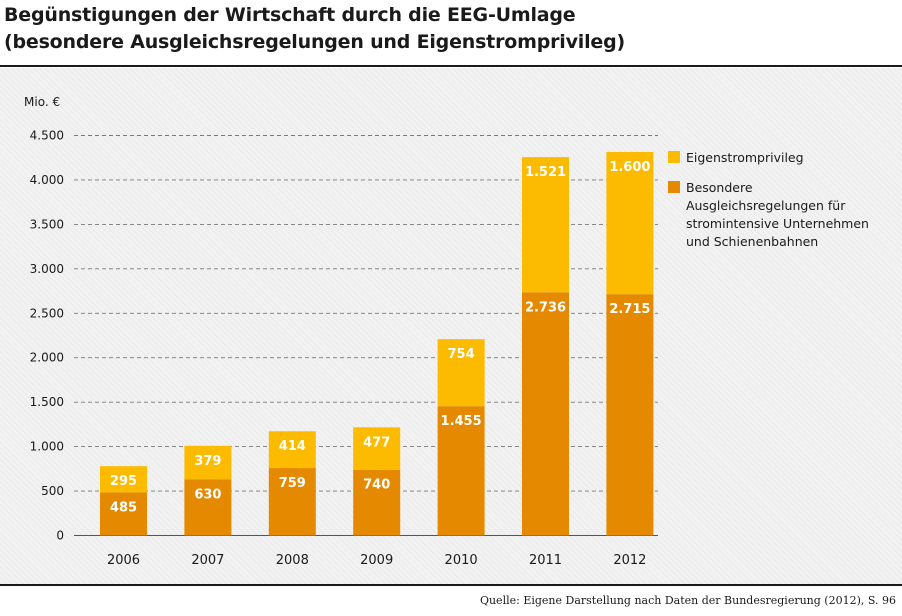 The image size is (902, 616). I want to click on bar-2012-ausgleichsregelungen, so click(630, 415).